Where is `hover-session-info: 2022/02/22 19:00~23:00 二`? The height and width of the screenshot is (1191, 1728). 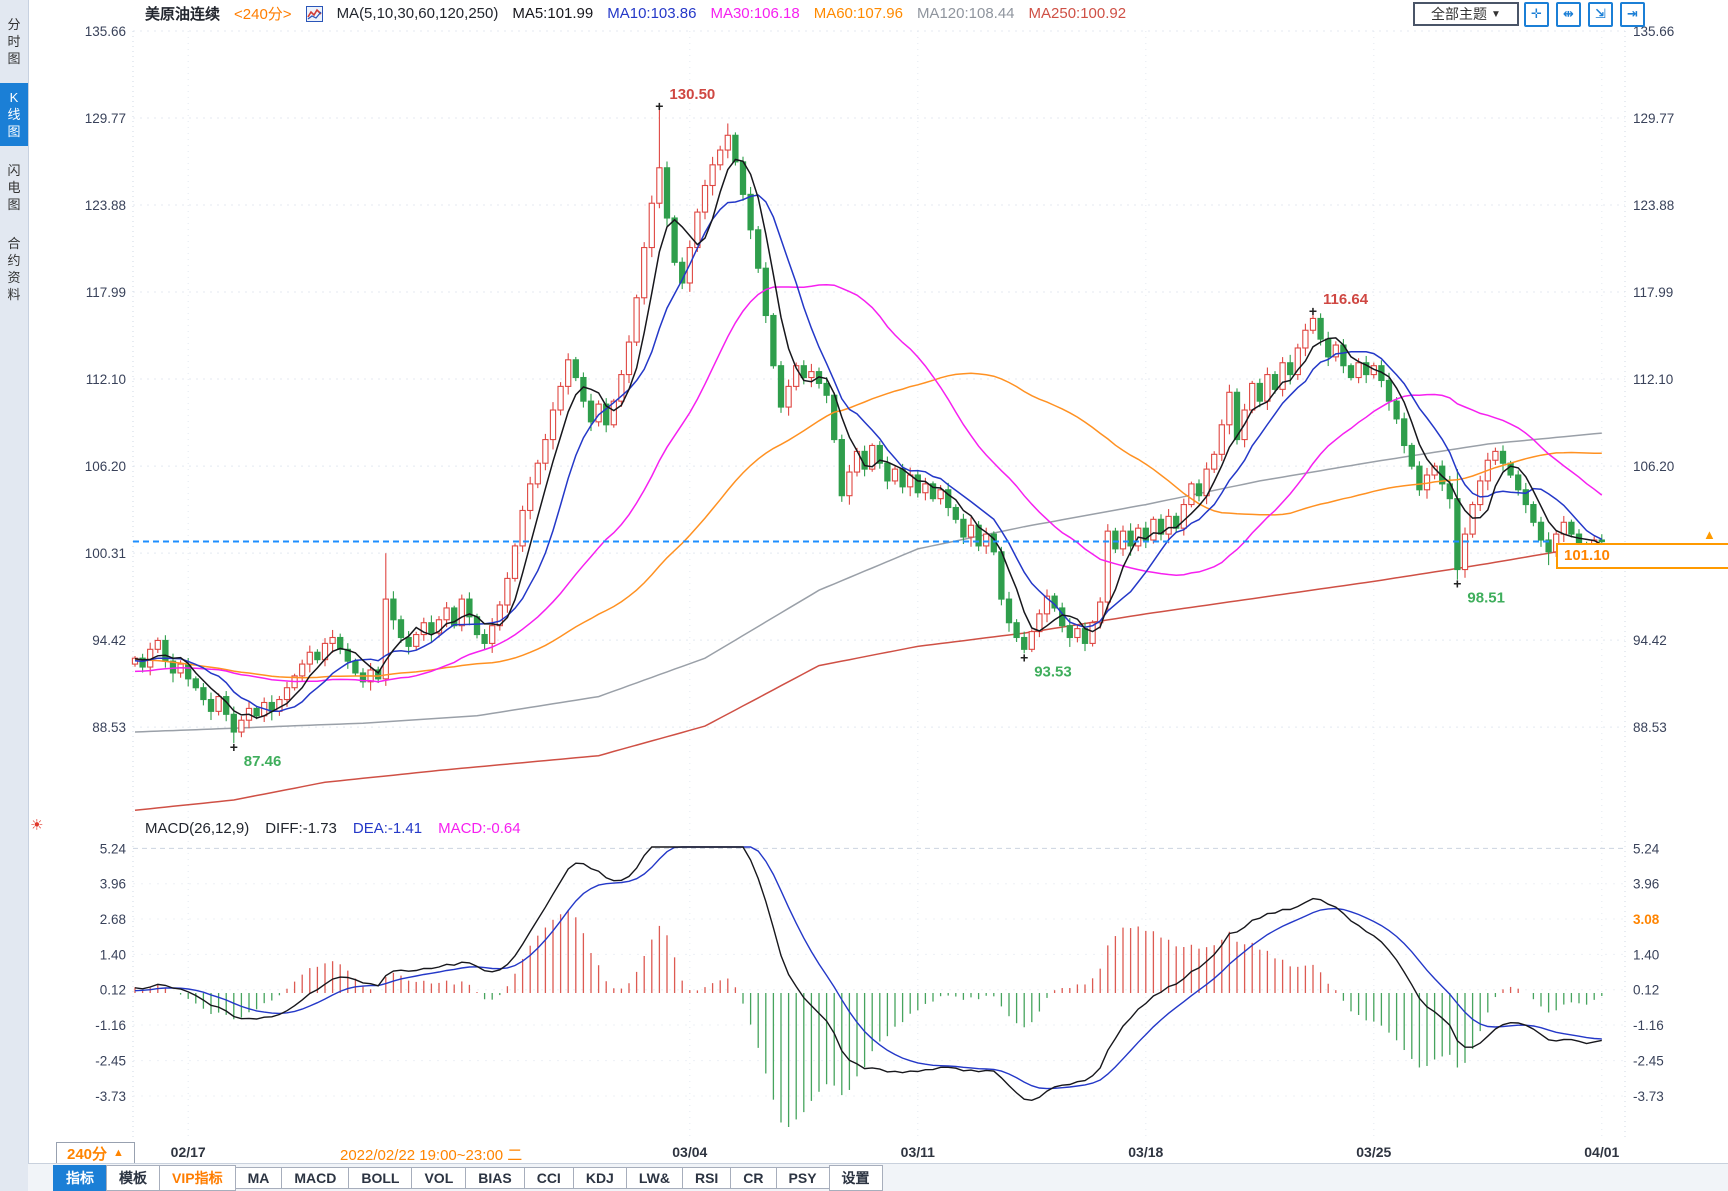 hover-session-info: 2022/02/22 19:00~23:00 二 is located at coordinates (431, 1155).